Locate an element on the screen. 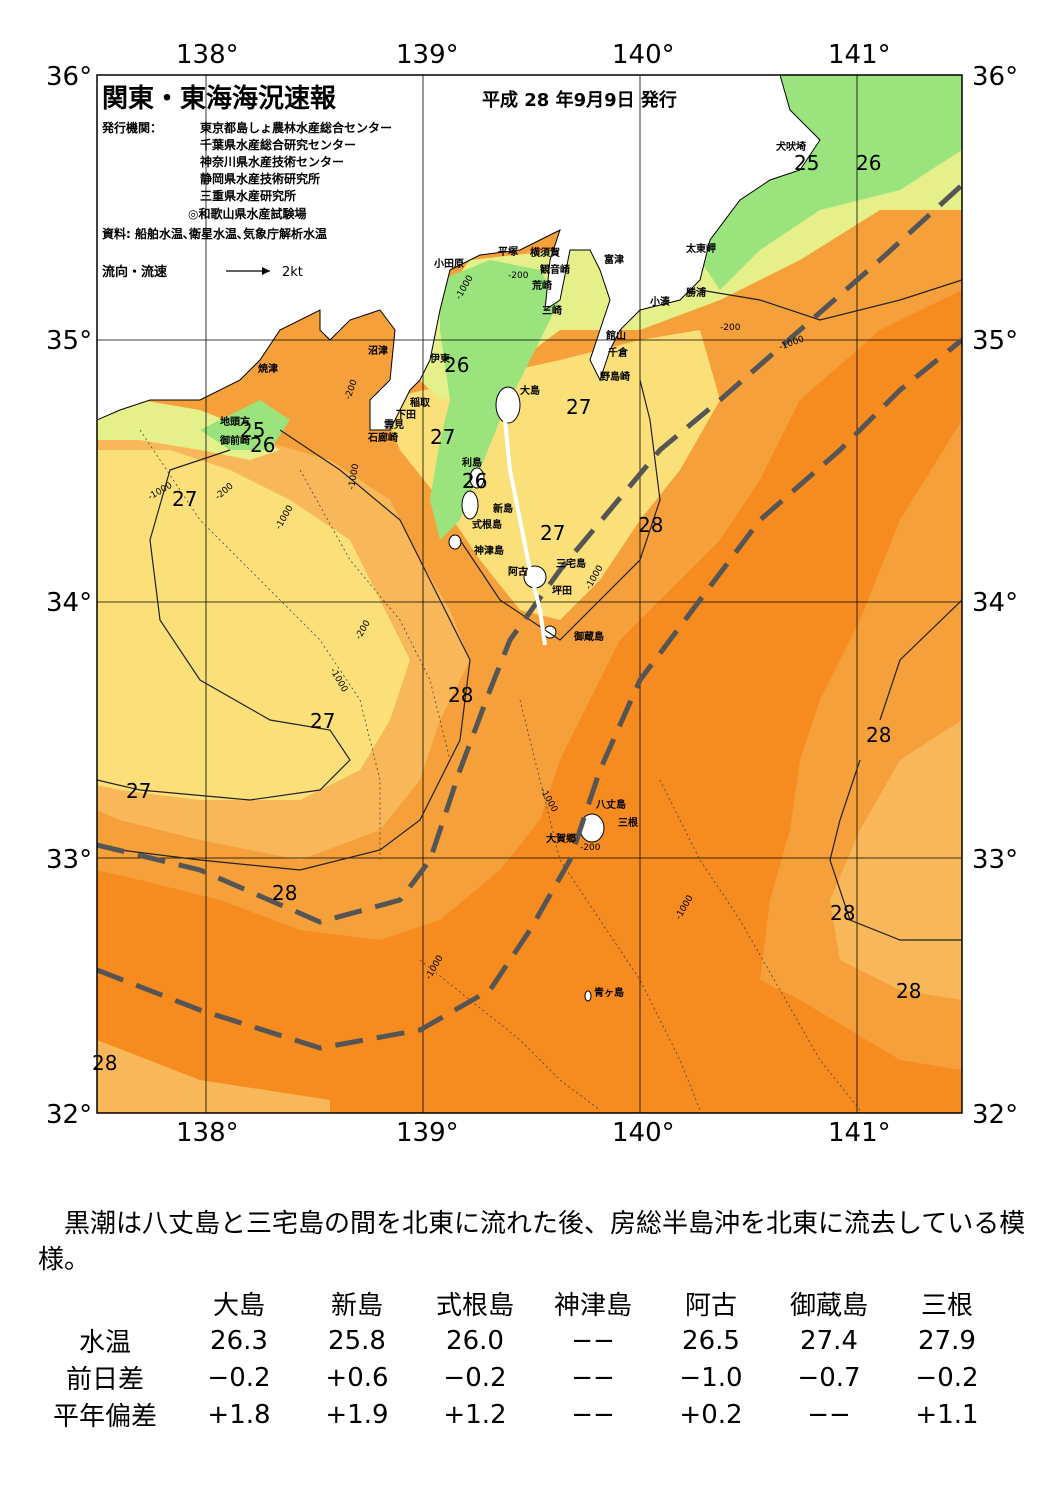 Image resolution: width=1064 pixels, height=1503 pixels. column-header: 御蔵島 is located at coordinates (828, 1306).